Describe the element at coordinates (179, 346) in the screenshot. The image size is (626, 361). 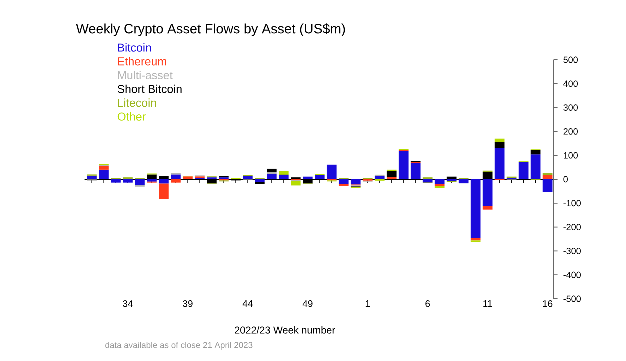
I see `text: data available as of close 21 April 2023` at that location.